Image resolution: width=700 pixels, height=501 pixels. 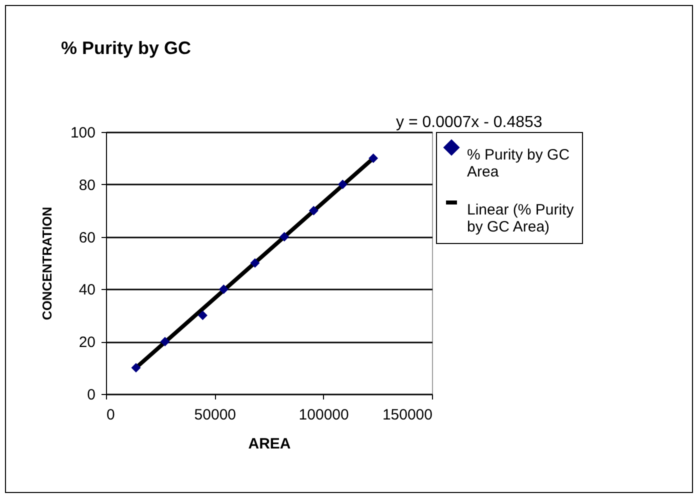 I want to click on y-tick-label: 100, so click(x=83, y=133).